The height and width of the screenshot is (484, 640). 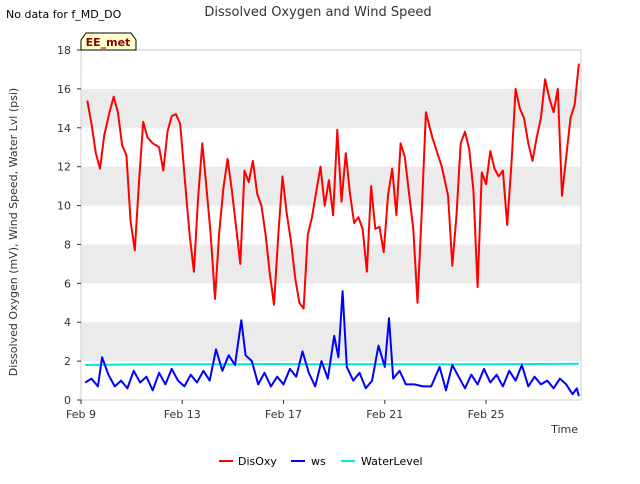 What do you see at coordinates (486, 414) in the screenshot?
I see `x-tick-label: Feb 25` at bounding box center [486, 414].